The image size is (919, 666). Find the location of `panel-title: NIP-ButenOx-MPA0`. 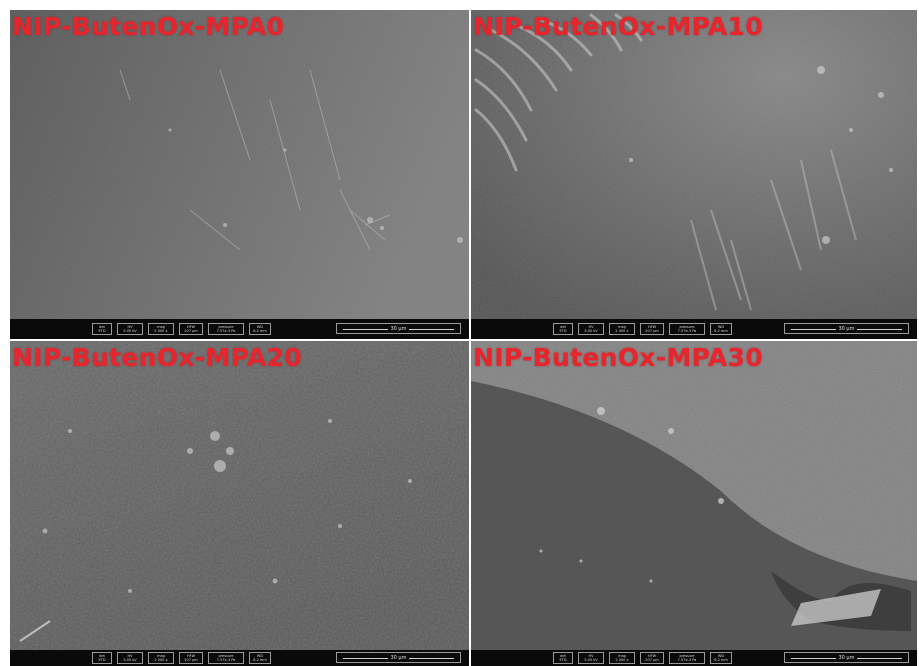

panel-title: NIP-ButenOx-MPA0 is located at coordinates (148, 26).